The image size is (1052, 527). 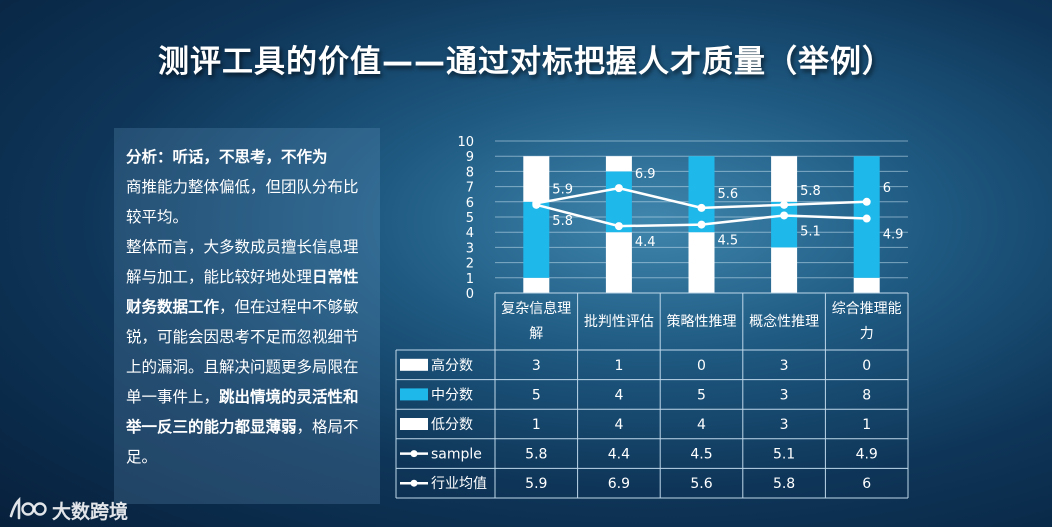 I want to click on legend-label: 中分数, so click(x=452, y=395).